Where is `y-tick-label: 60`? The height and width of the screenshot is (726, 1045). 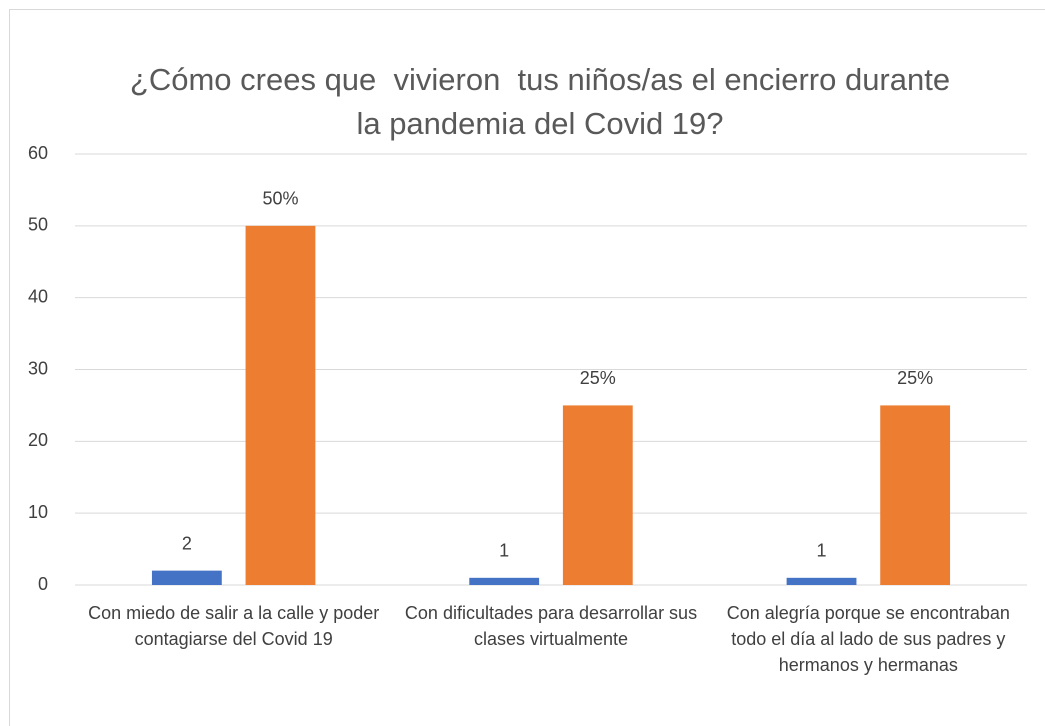
y-tick-label: 60 is located at coordinates (38, 153).